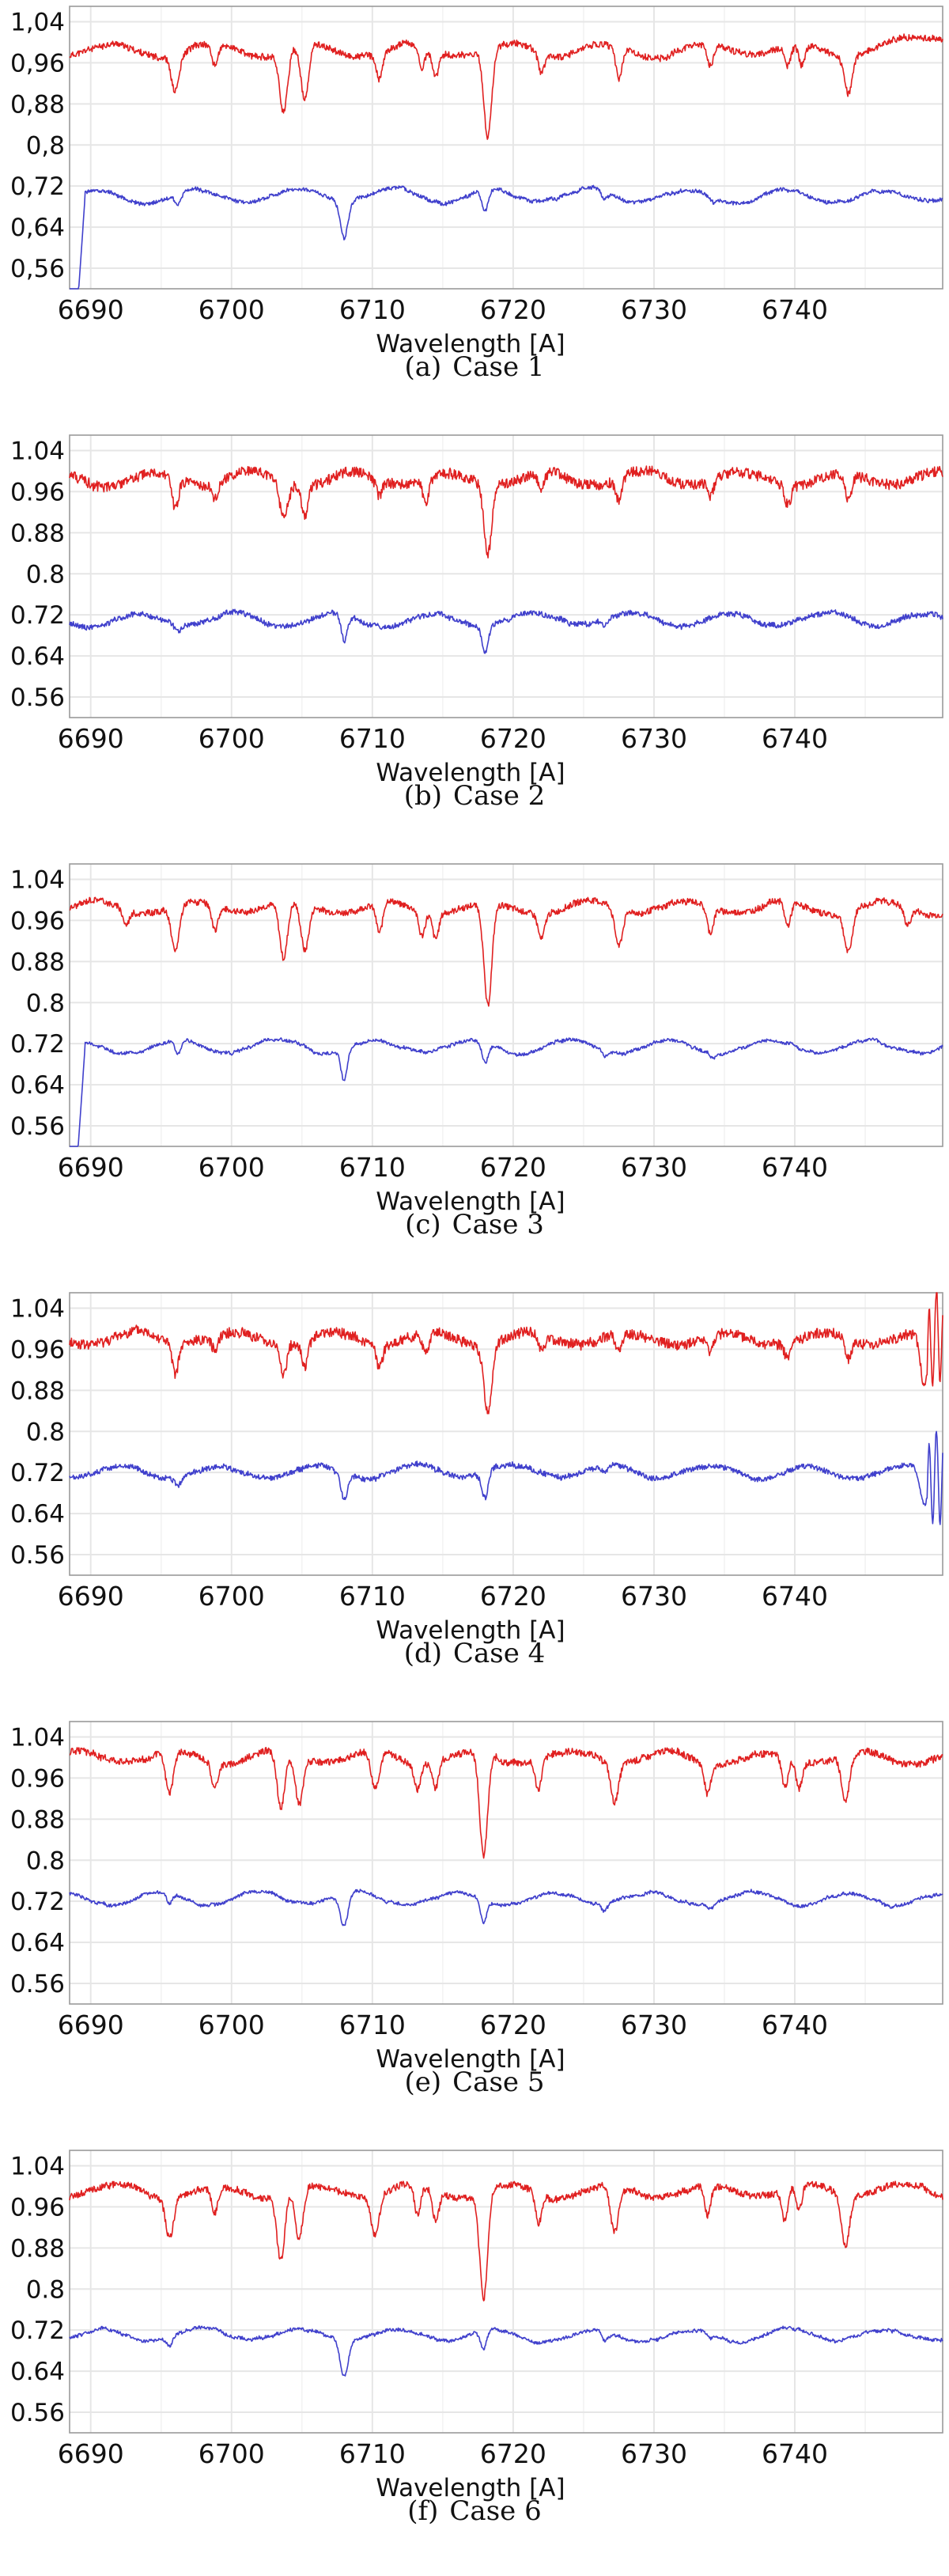 This screenshot has width=949, height=2576. Describe the element at coordinates (46, 145) in the screenshot. I see `y-tick-label: 0,8` at that location.